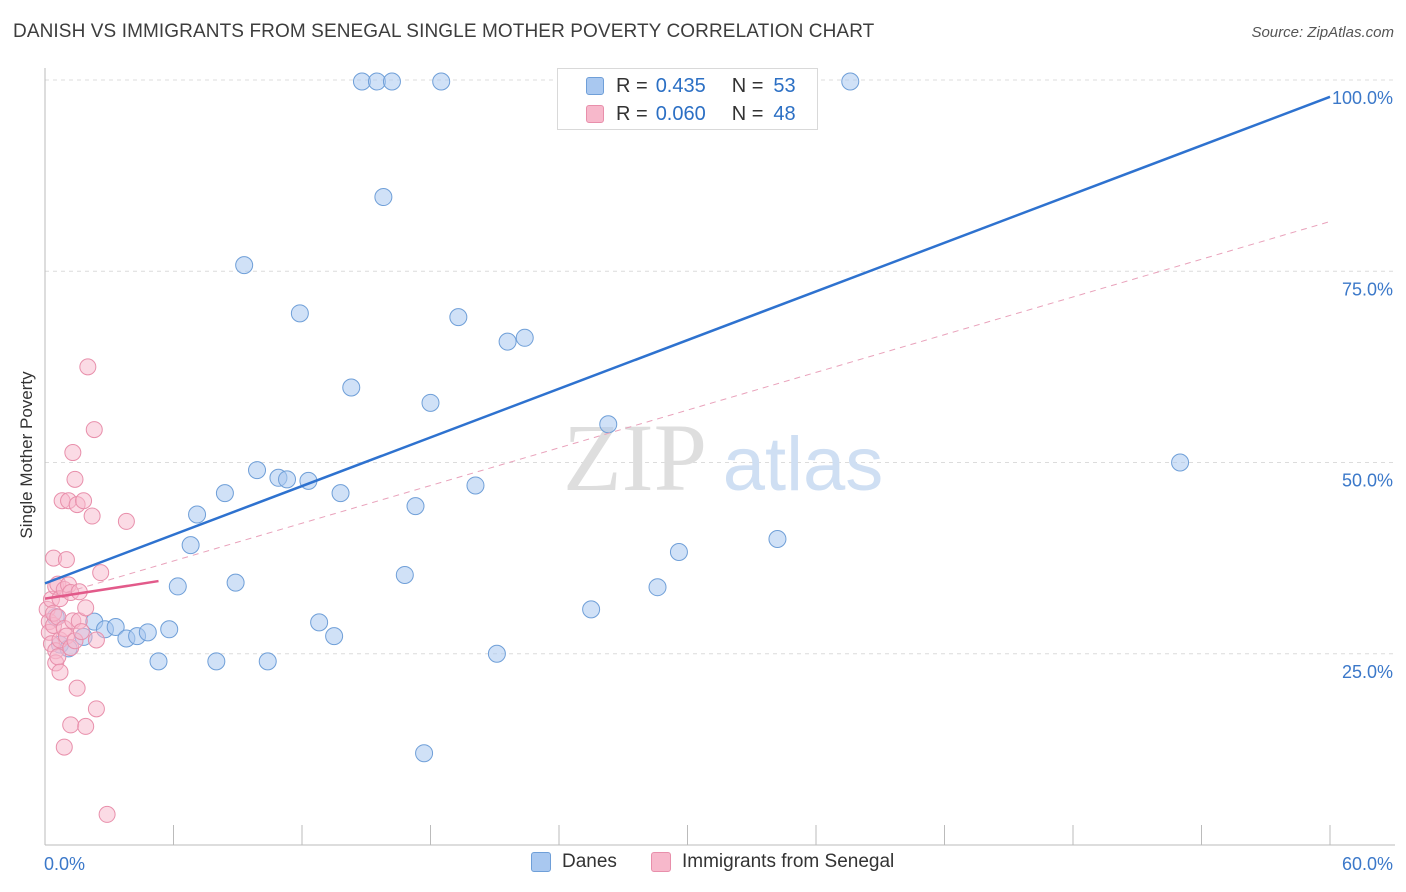 This screenshot has height=892, width=1406. Describe the element at coordinates (1367, 481) in the screenshot. I see `y-tick-label: 50.0%` at that location.